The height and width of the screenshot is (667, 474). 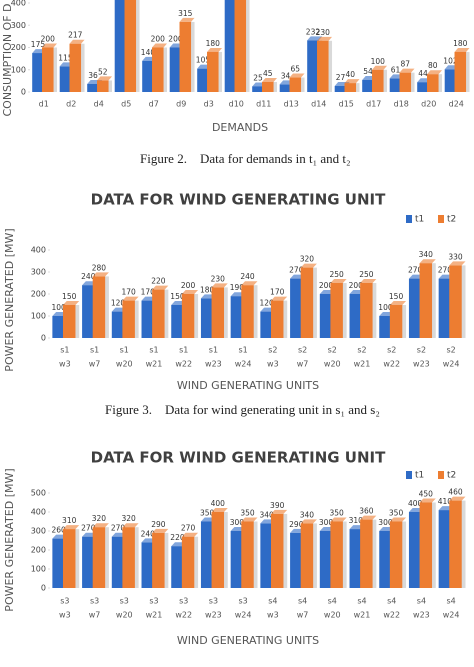 I want to click on x-tick-label: d9, so click(x=181, y=104).